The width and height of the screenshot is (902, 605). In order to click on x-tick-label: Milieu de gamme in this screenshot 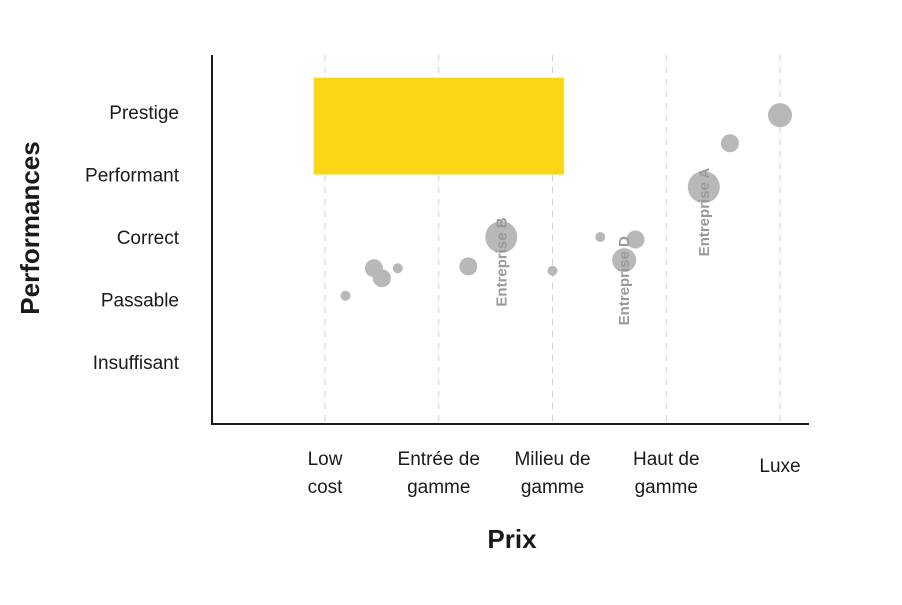, I will do `click(552, 473)`.